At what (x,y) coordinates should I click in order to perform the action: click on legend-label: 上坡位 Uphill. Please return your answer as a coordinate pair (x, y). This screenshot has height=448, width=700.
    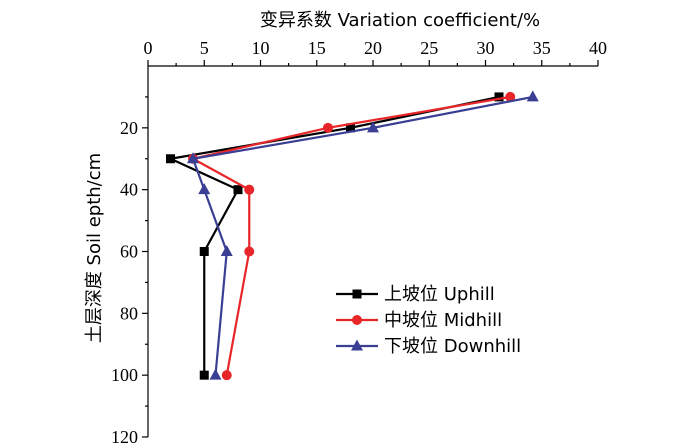
    Looking at the image, I should click on (439, 294).